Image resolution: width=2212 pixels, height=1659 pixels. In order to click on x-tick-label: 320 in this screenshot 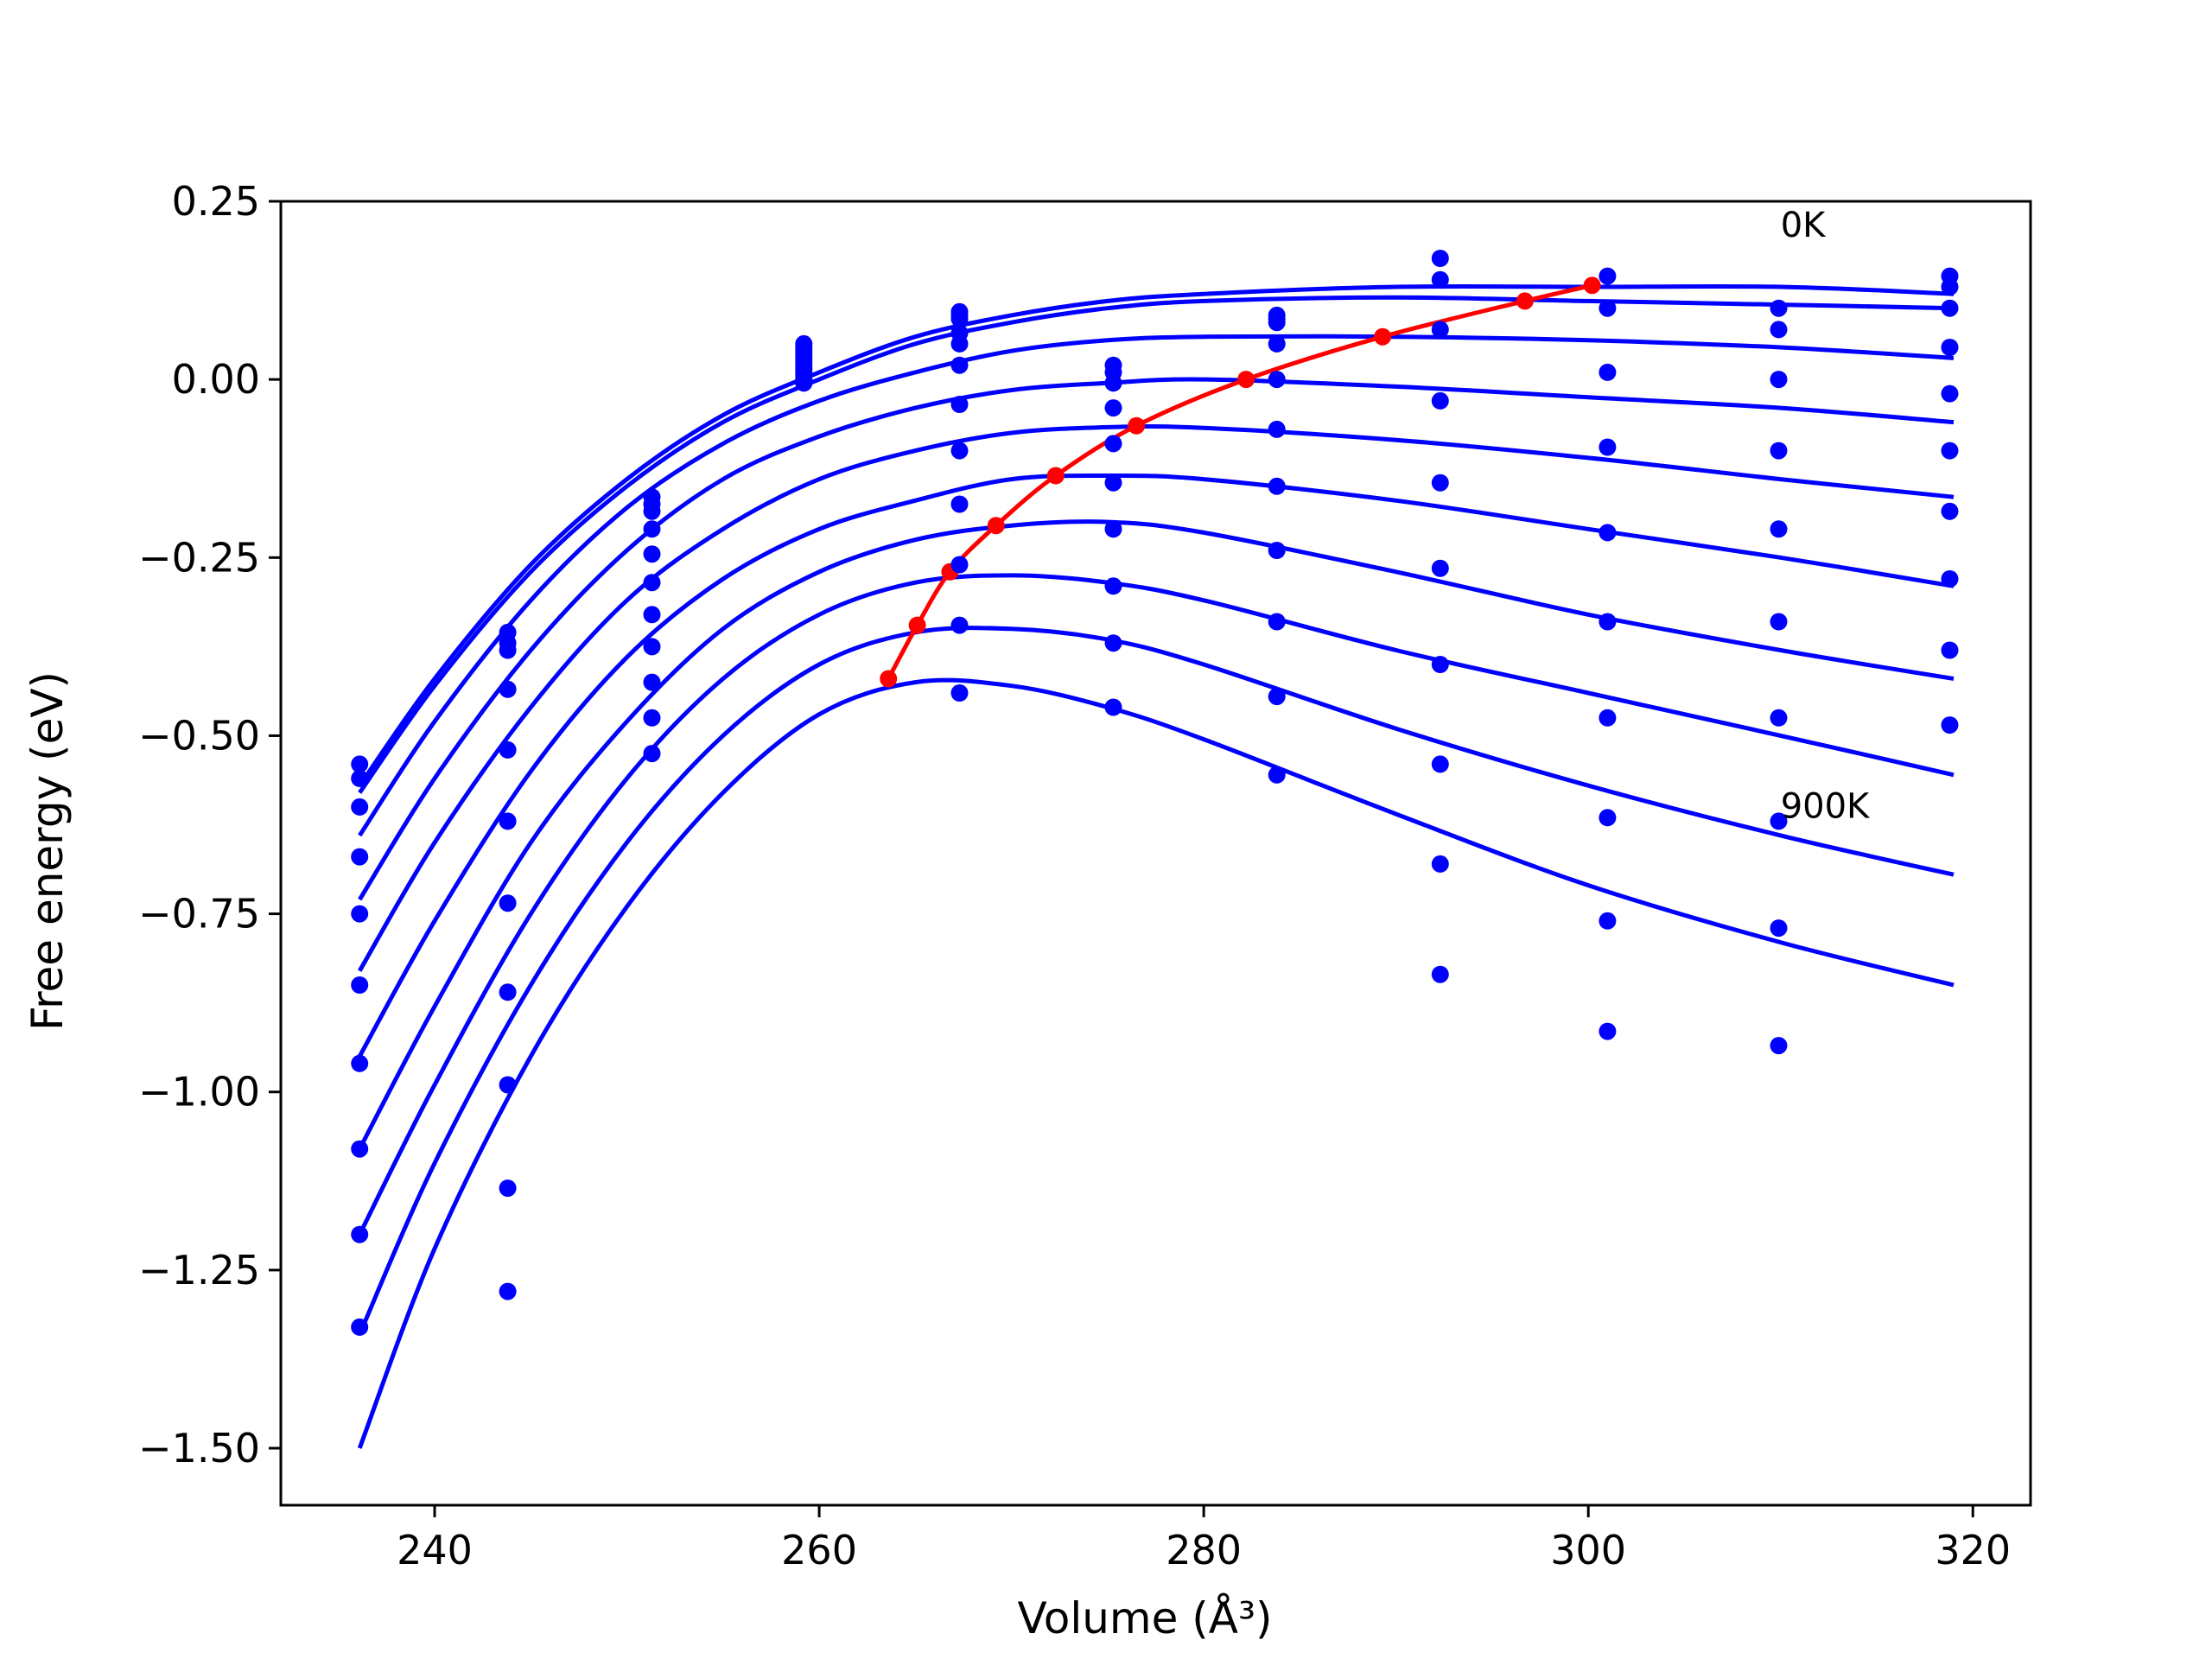, I will do `click(1973, 1550)`.